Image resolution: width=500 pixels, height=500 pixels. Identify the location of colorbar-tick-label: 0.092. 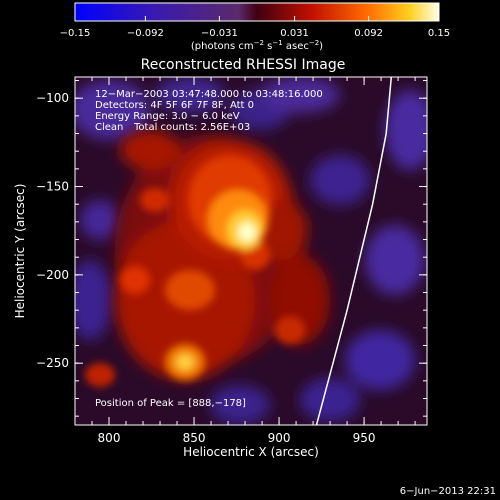
(368, 33).